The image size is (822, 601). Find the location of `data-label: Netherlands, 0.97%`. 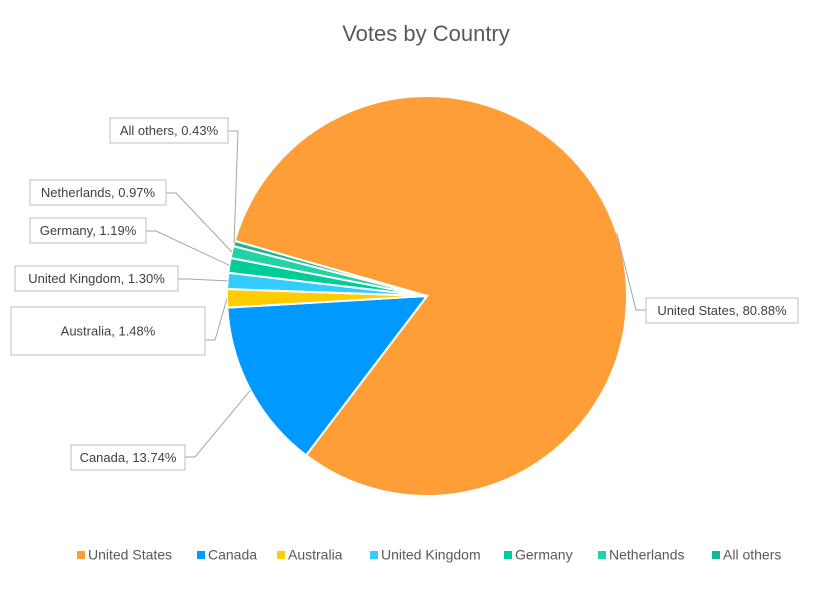

data-label: Netherlands, 0.97% is located at coordinates (98, 192).